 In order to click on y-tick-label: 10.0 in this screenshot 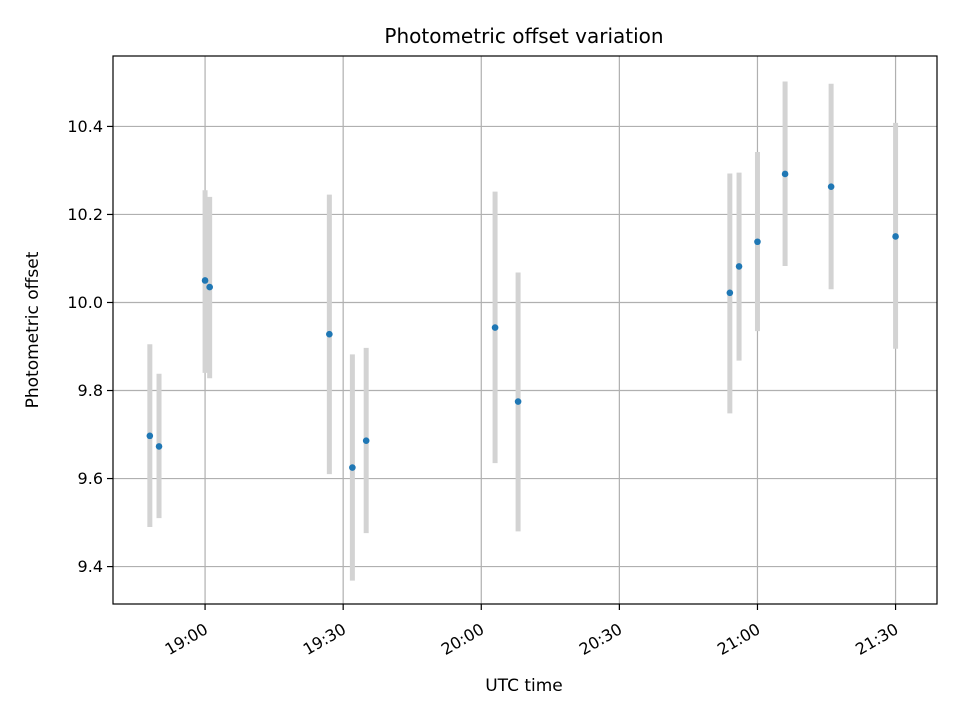, I will do `click(85, 302)`.